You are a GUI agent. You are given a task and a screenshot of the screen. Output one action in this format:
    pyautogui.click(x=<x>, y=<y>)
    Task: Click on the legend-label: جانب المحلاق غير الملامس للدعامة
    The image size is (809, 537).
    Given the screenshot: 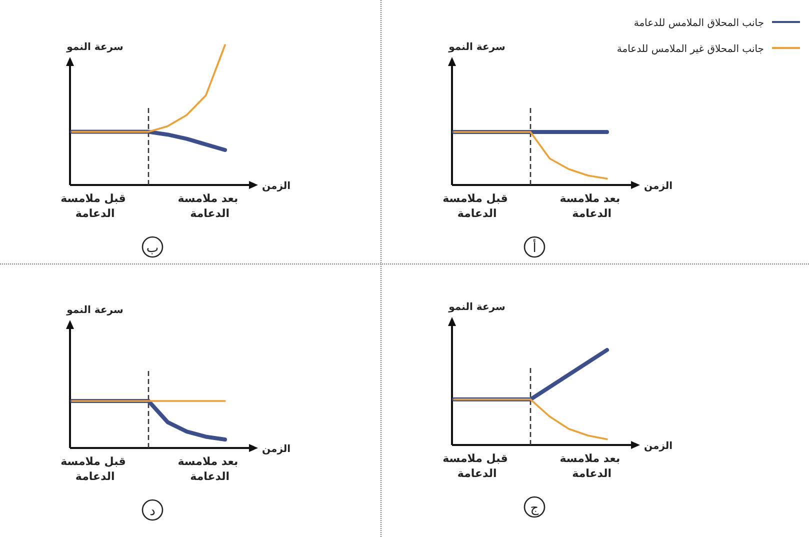 What is the action you would take?
    pyautogui.click(x=690, y=49)
    